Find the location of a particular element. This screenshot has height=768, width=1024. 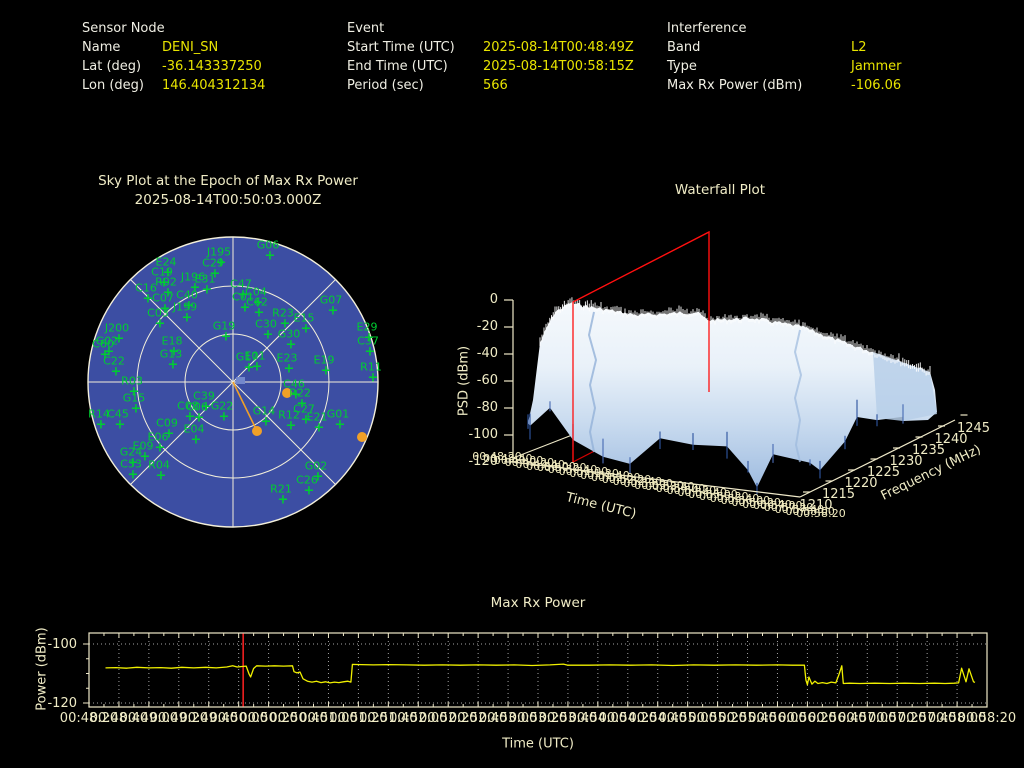

lon-value: 146.404312134 is located at coordinates (214, 85).